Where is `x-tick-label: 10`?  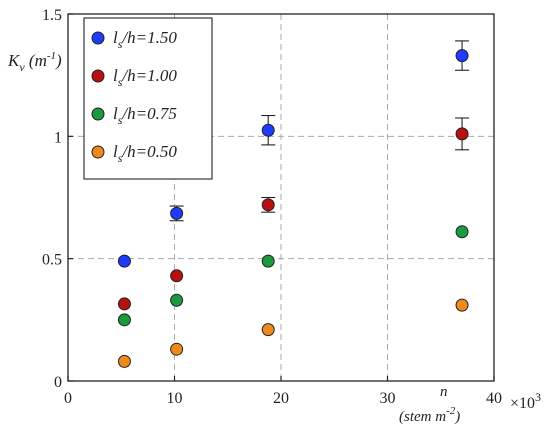 x-tick-label: 10 is located at coordinates (175, 398).